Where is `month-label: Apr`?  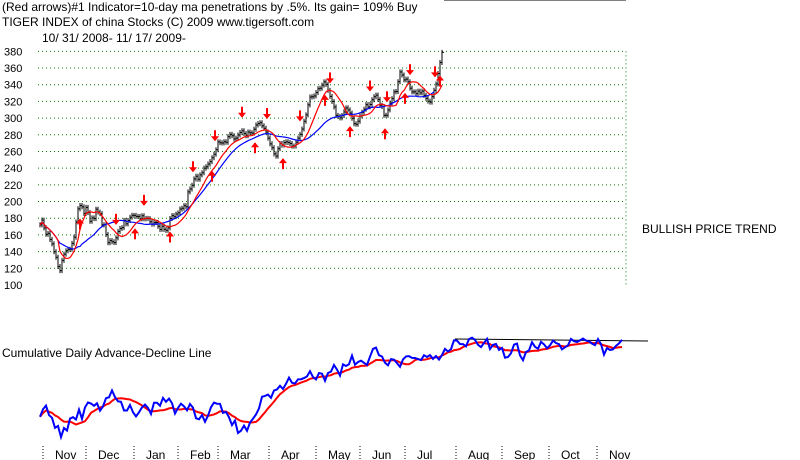 month-label: Apr is located at coordinates (290, 454).